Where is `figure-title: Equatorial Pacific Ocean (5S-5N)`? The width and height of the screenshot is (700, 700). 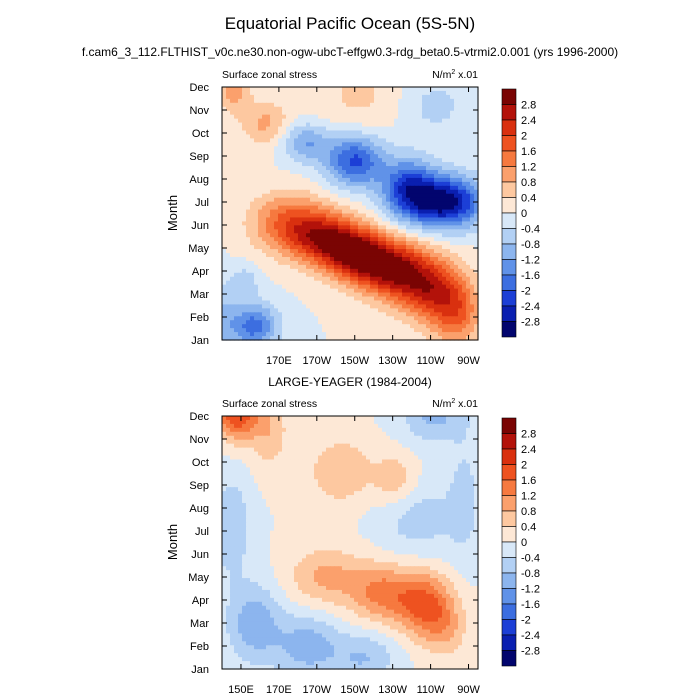 figure-title: Equatorial Pacific Ocean (5S-5N) is located at coordinates (350, 23).